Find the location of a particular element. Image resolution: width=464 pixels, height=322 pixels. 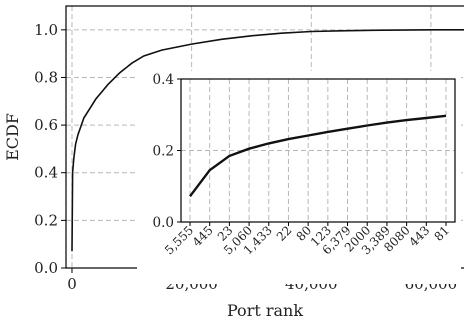

inset-y-tick-label: 0.2 is located at coordinates (163, 152).